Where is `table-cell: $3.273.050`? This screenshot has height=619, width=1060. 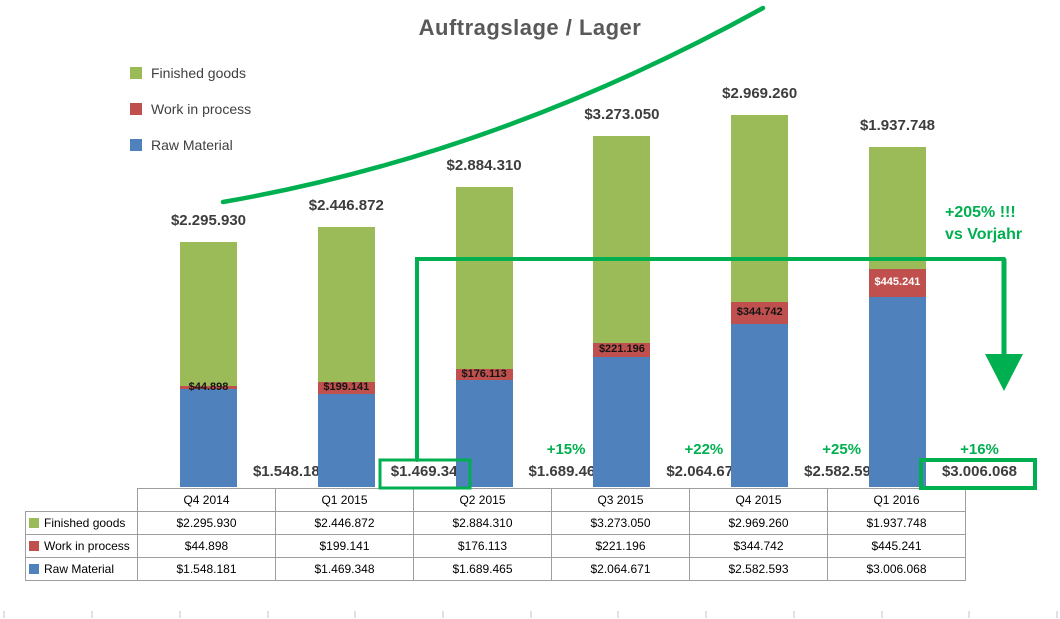
table-cell: $3.273.050 is located at coordinates (620, 523).